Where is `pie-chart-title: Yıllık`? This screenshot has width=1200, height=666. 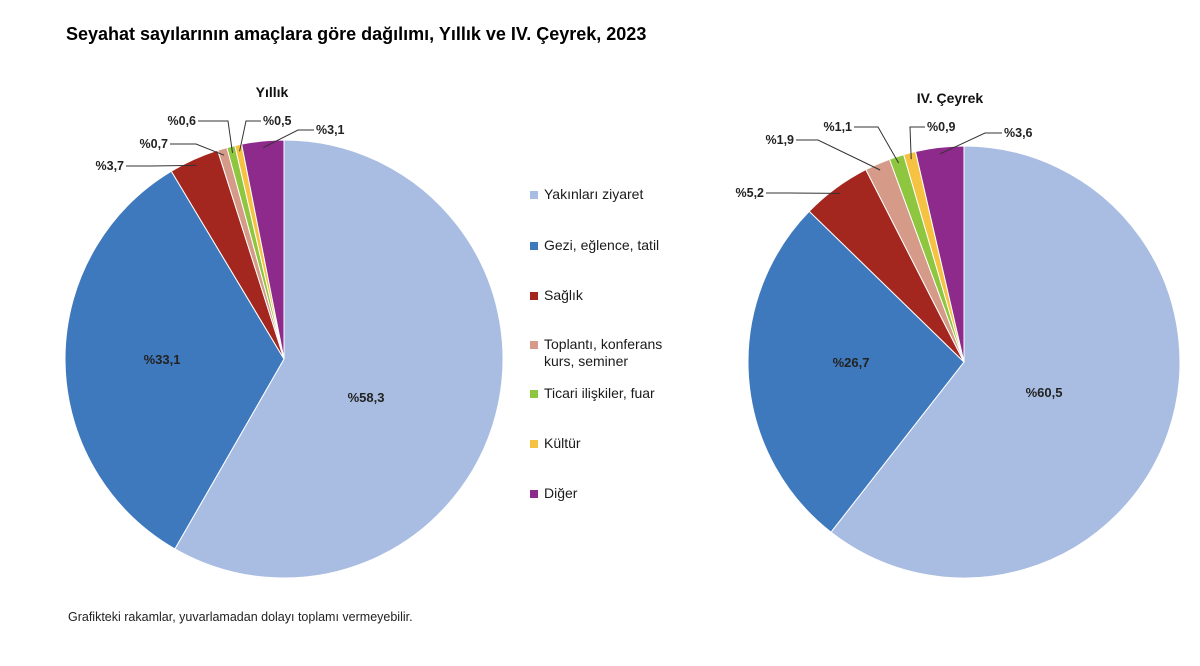 pie-chart-title: Yıllık is located at coordinates (272, 92).